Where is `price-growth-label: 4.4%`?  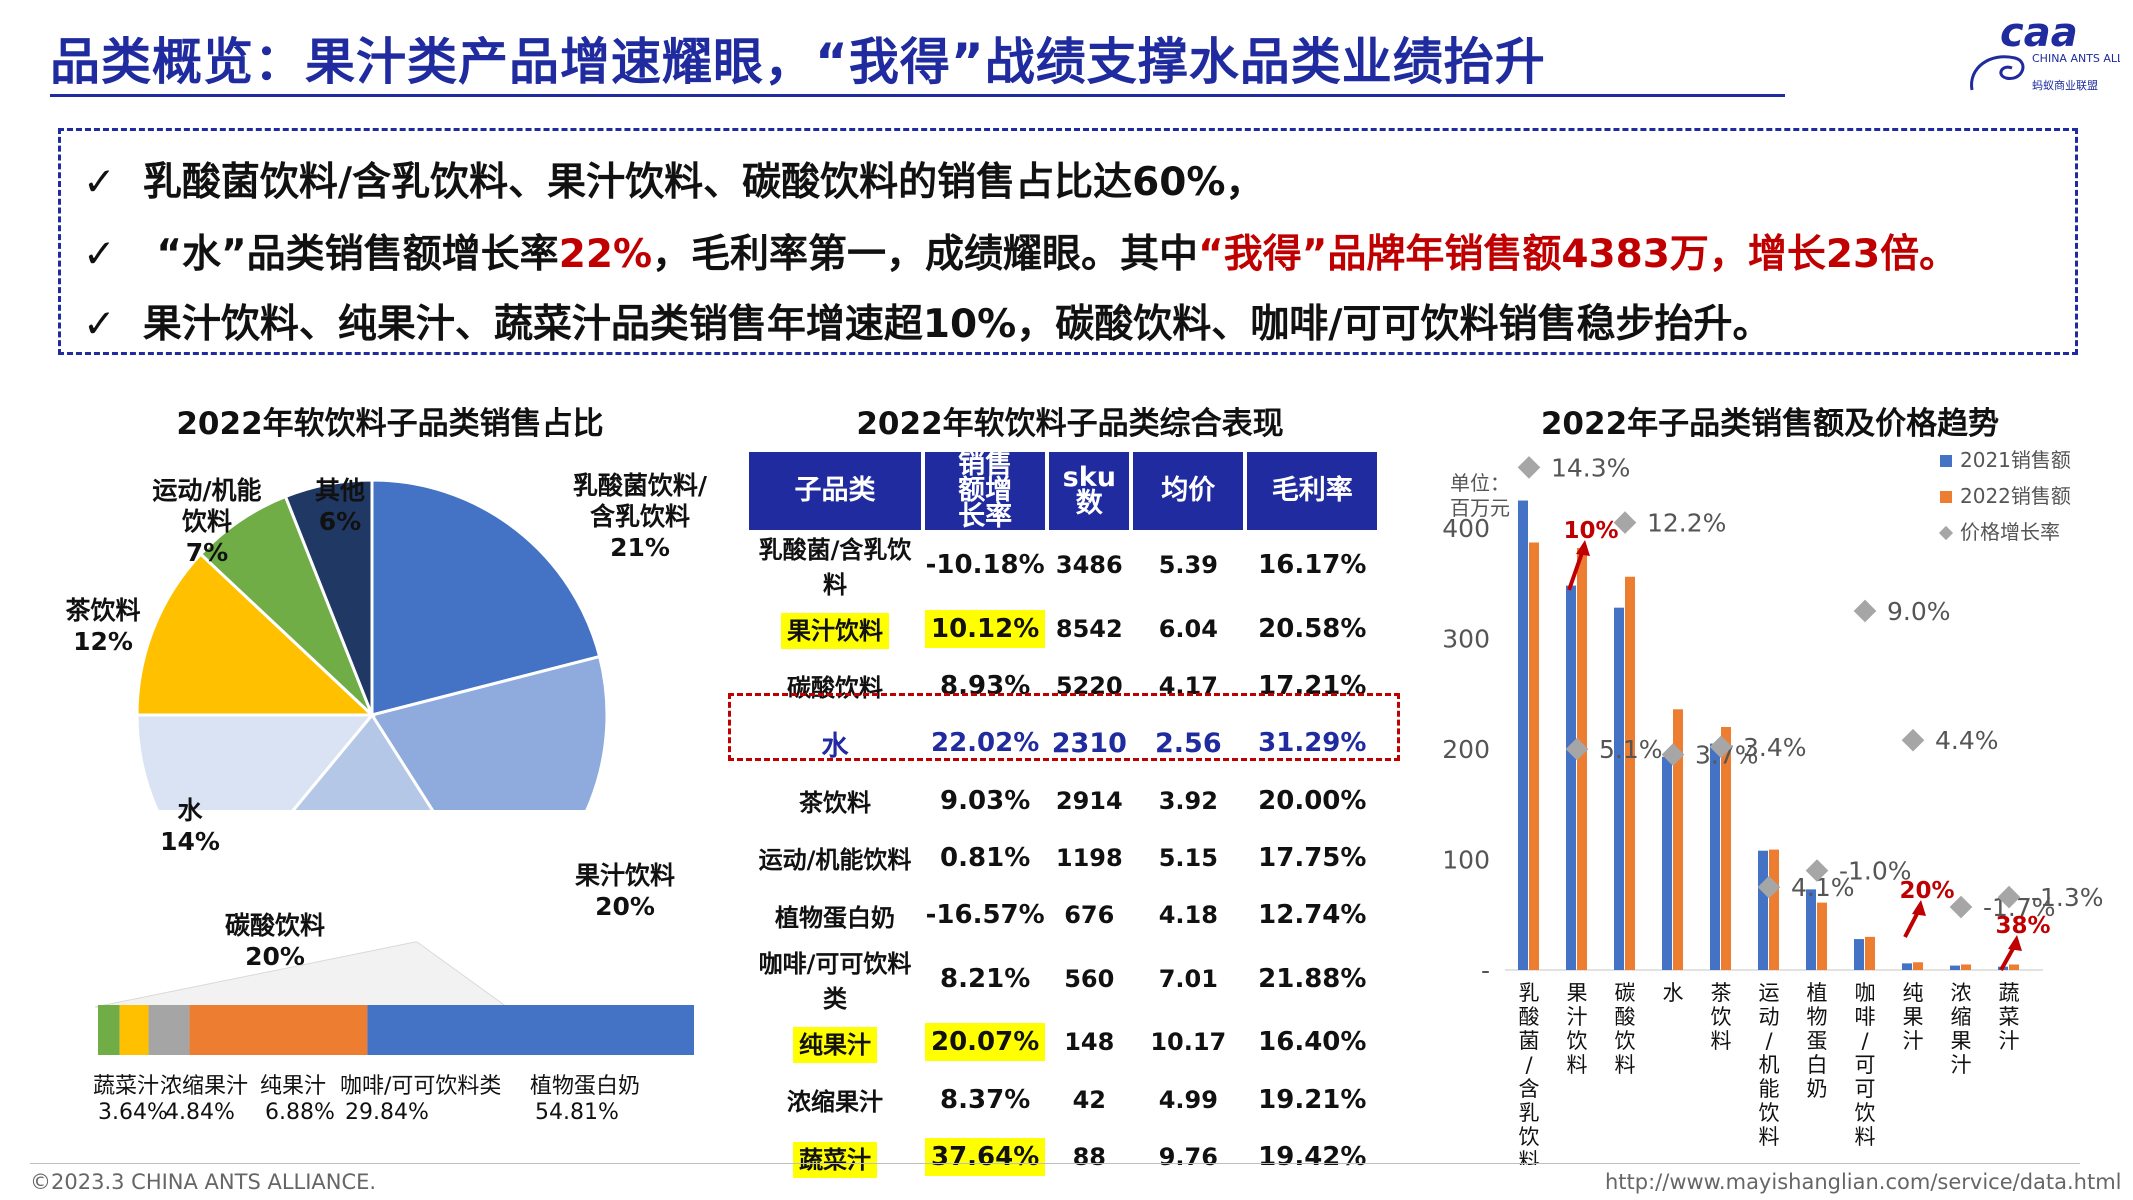 price-growth-label: 4.4% is located at coordinates (1967, 740).